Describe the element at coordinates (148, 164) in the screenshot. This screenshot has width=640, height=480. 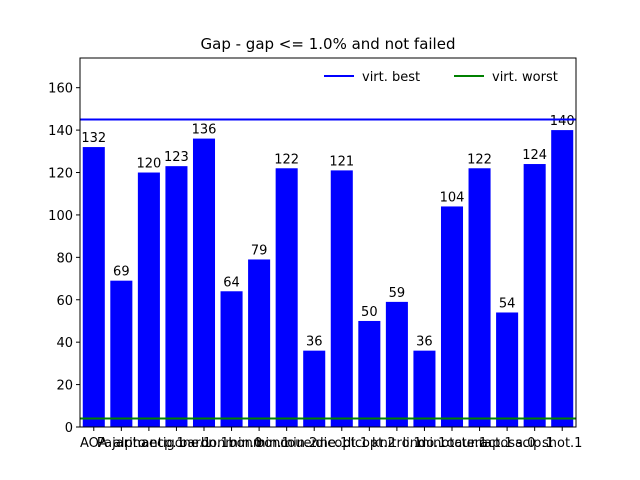
I see `data-label: 120` at that location.